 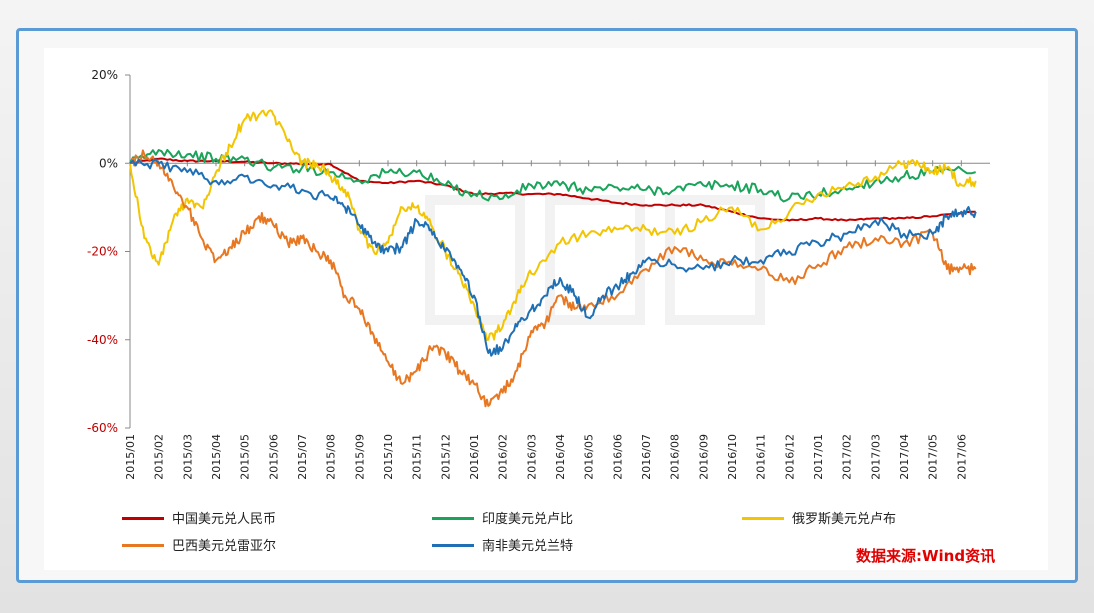 I want to click on legend-label-cny: 中国美元兑人民币, so click(x=224, y=519).